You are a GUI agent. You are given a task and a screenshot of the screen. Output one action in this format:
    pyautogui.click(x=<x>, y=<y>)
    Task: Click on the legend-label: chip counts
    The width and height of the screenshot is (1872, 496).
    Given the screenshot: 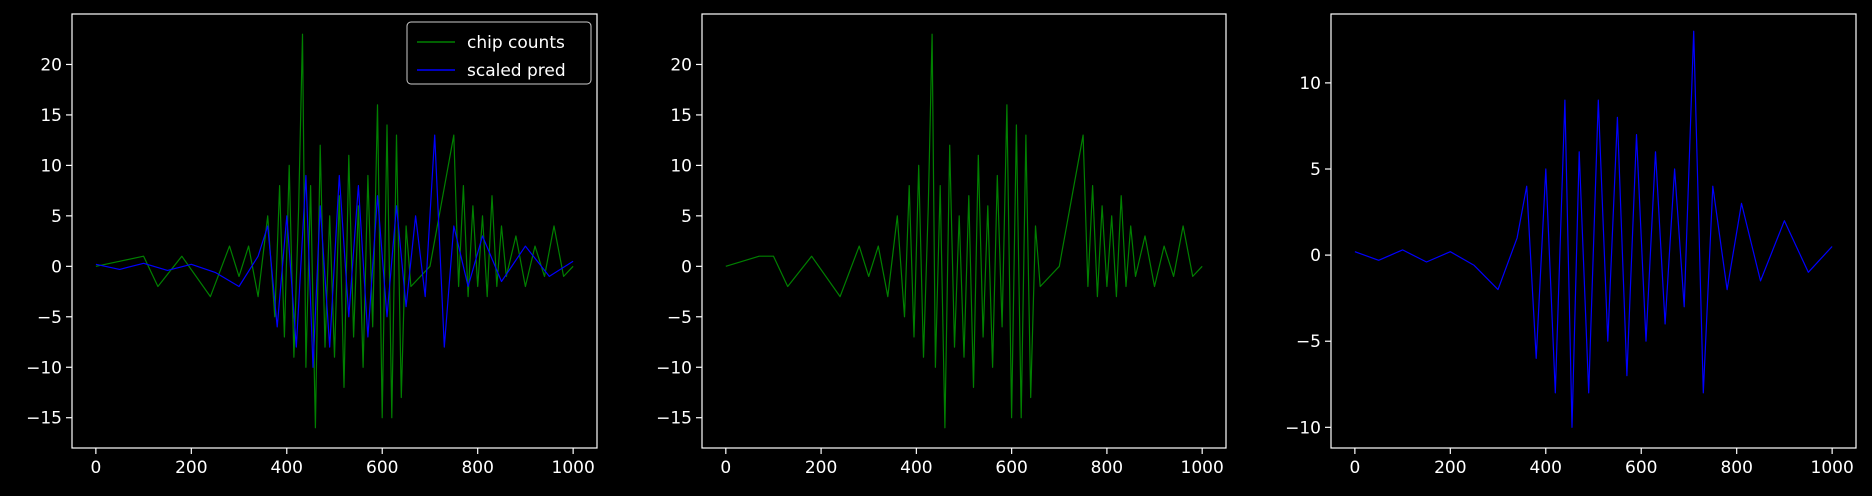 What is the action you would take?
    pyautogui.click(x=516, y=43)
    